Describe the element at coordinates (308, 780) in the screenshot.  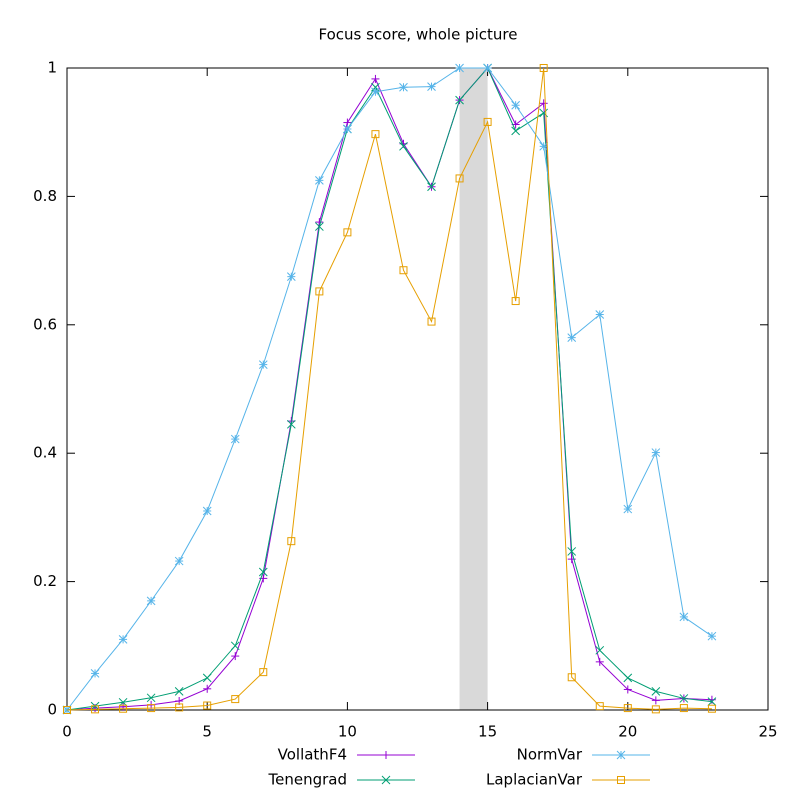
I see `legend-label: Tenengrad` at that location.